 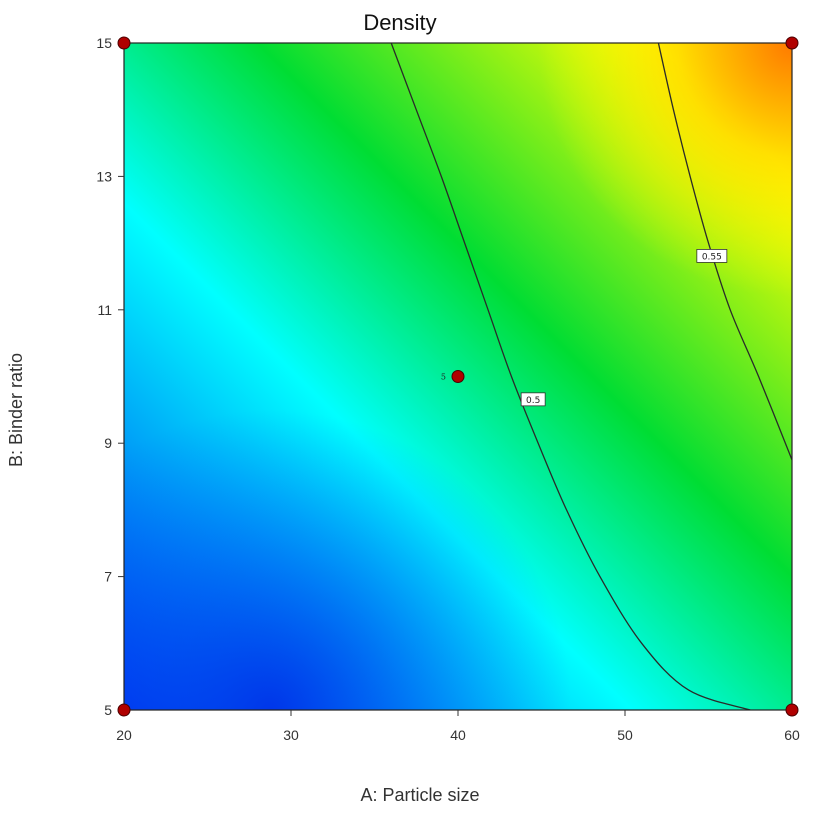 I want to click on x-tick-label: 20, so click(x=124, y=735).